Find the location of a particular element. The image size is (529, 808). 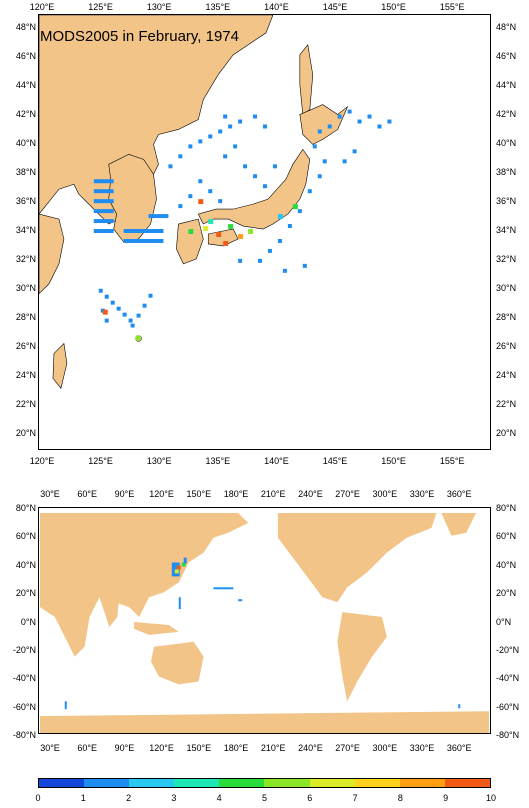

colorbar-label: 6 is located at coordinates (310, 798).